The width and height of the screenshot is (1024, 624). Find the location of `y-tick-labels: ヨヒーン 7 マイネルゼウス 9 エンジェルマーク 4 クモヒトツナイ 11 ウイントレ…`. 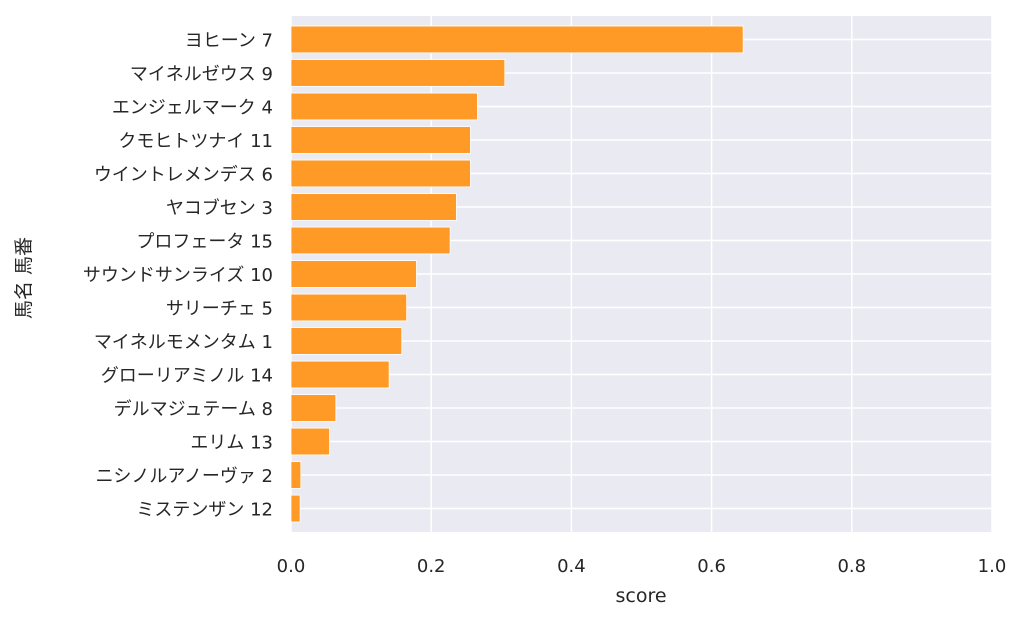

y-tick-labels: ヨヒーン 7 マイネルゼウス 9 エンジェルマーク 4 クモヒトツナイ 11 ウイントレ… is located at coordinates (178, 275).